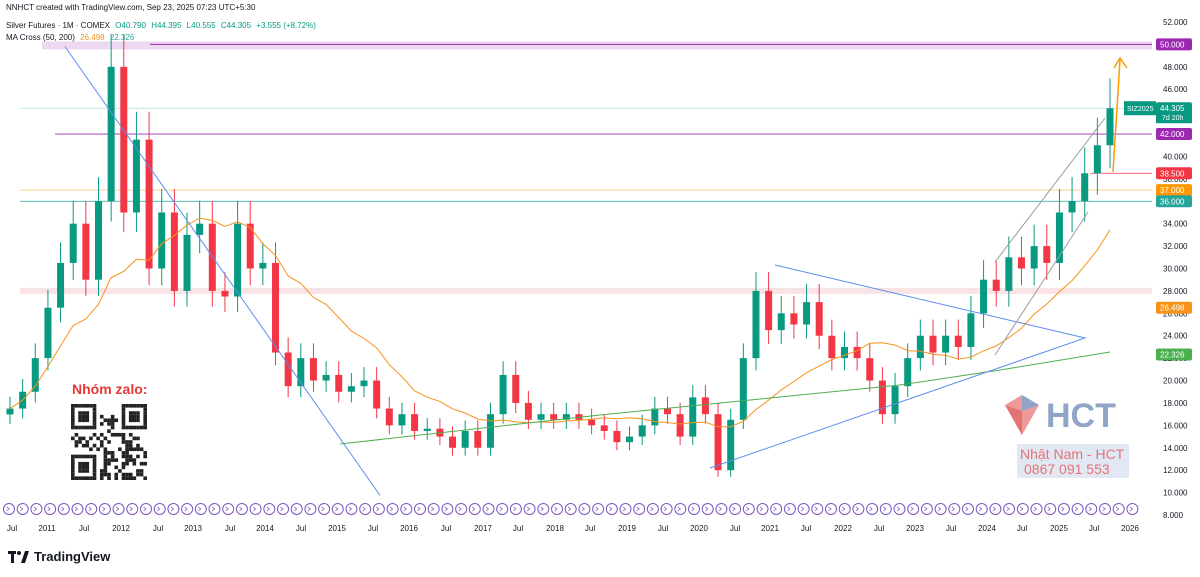  Describe the element at coordinates (1175, 89) in the screenshot. I see `y-tick-label: 46.000` at that location.